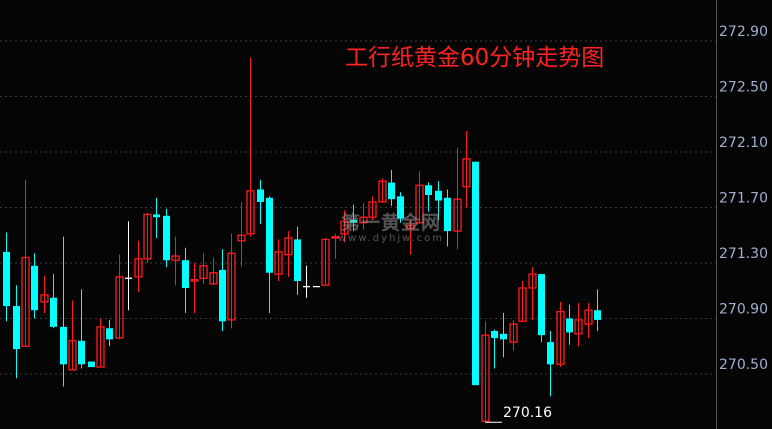  Describe the element at coordinates (743, 310) in the screenshot. I see `y-tick-label: 270.90` at that location.